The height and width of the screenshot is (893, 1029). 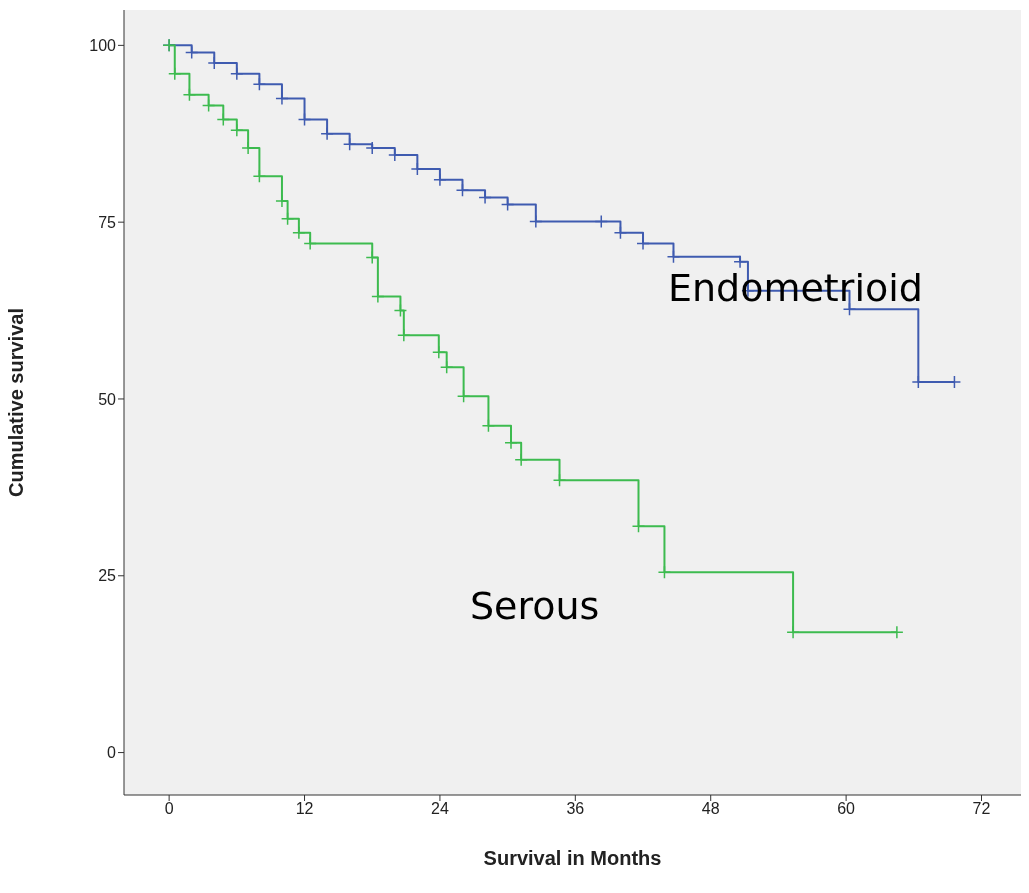 What do you see at coordinates (107, 222) in the screenshot?
I see `y-tick-label: 75` at bounding box center [107, 222].